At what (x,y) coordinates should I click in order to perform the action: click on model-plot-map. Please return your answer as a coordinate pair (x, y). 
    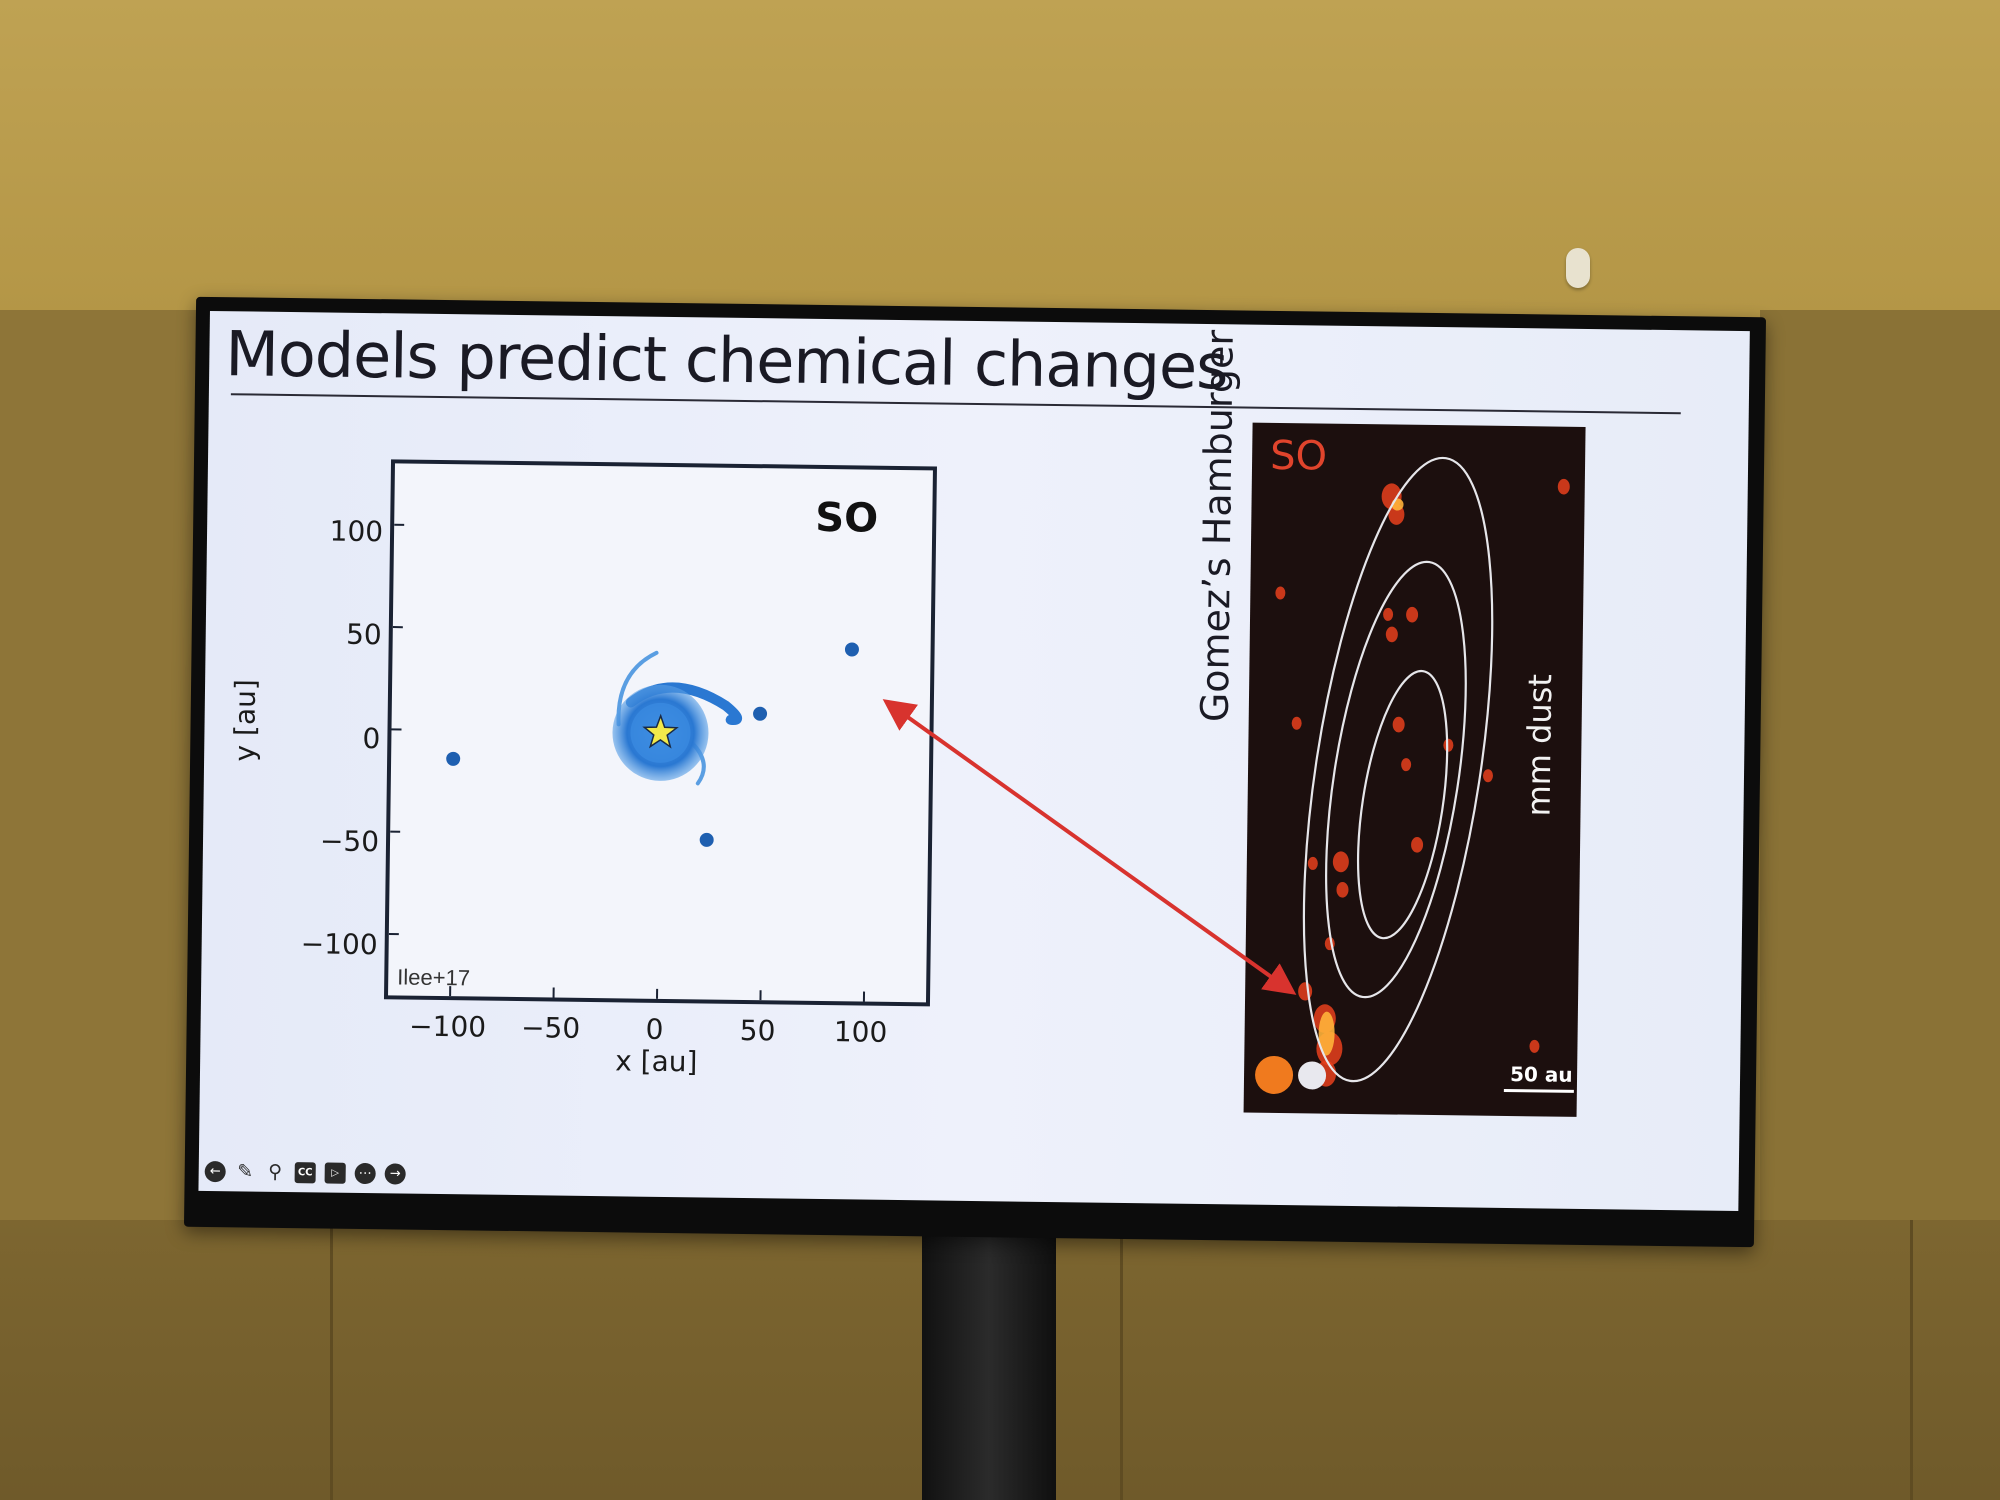
    Looking at the image, I should click on (627, 762).